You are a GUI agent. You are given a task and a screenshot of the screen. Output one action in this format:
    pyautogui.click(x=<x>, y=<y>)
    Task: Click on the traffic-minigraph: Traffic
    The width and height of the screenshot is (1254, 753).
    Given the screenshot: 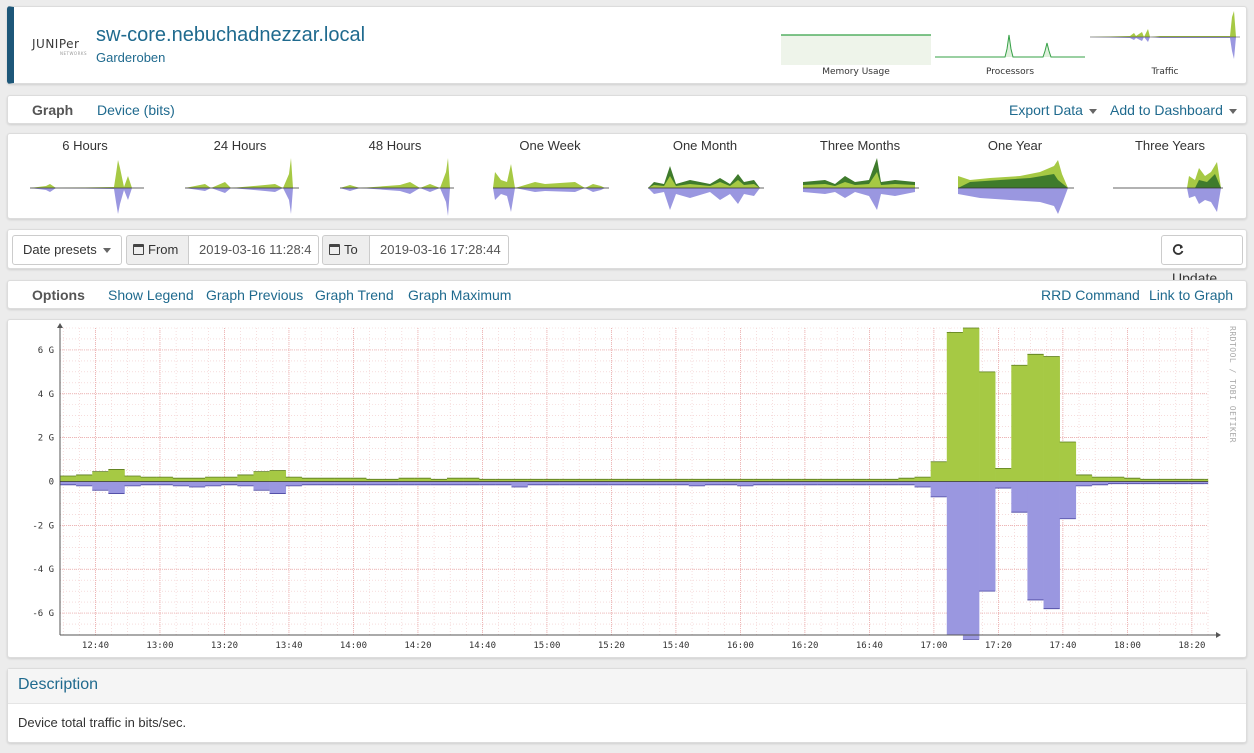 What is the action you would take?
    pyautogui.click(x=1165, y=47)
    